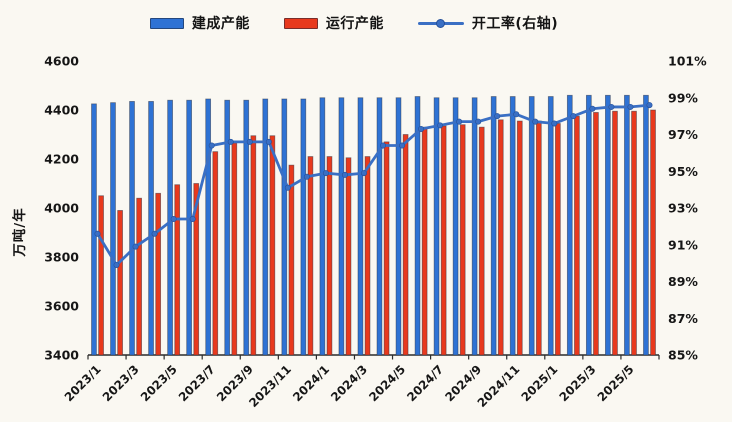  What do you see at coordinates (515, 24) in the screenshot?
I see `legend-label-operating-rate: 开工率(右轴)` at bounding box center [515, 24].